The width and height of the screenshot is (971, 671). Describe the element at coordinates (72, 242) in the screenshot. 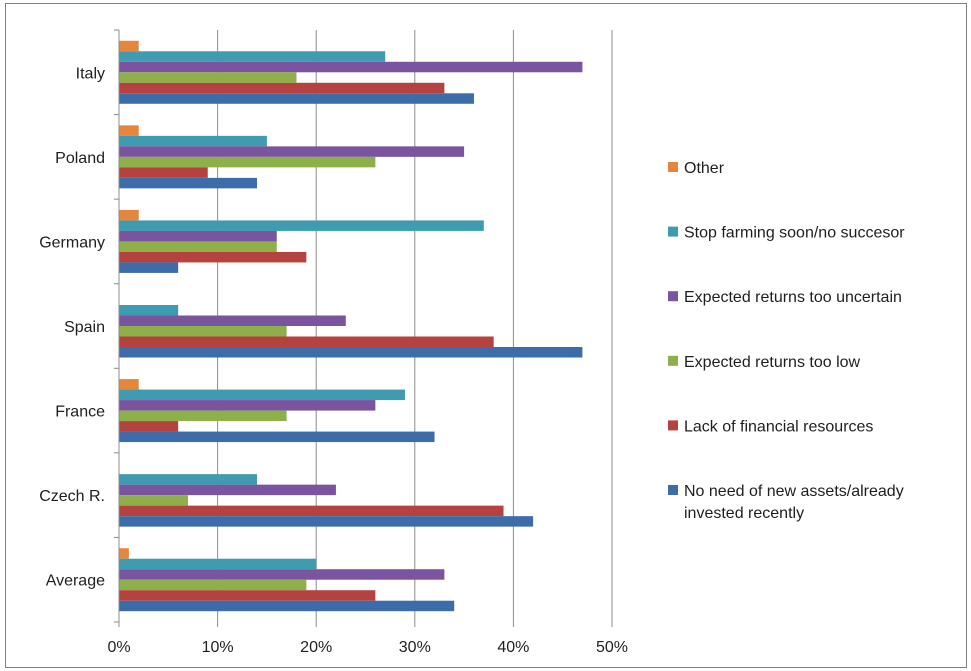

I see `y-category-label: Germany` at that location.